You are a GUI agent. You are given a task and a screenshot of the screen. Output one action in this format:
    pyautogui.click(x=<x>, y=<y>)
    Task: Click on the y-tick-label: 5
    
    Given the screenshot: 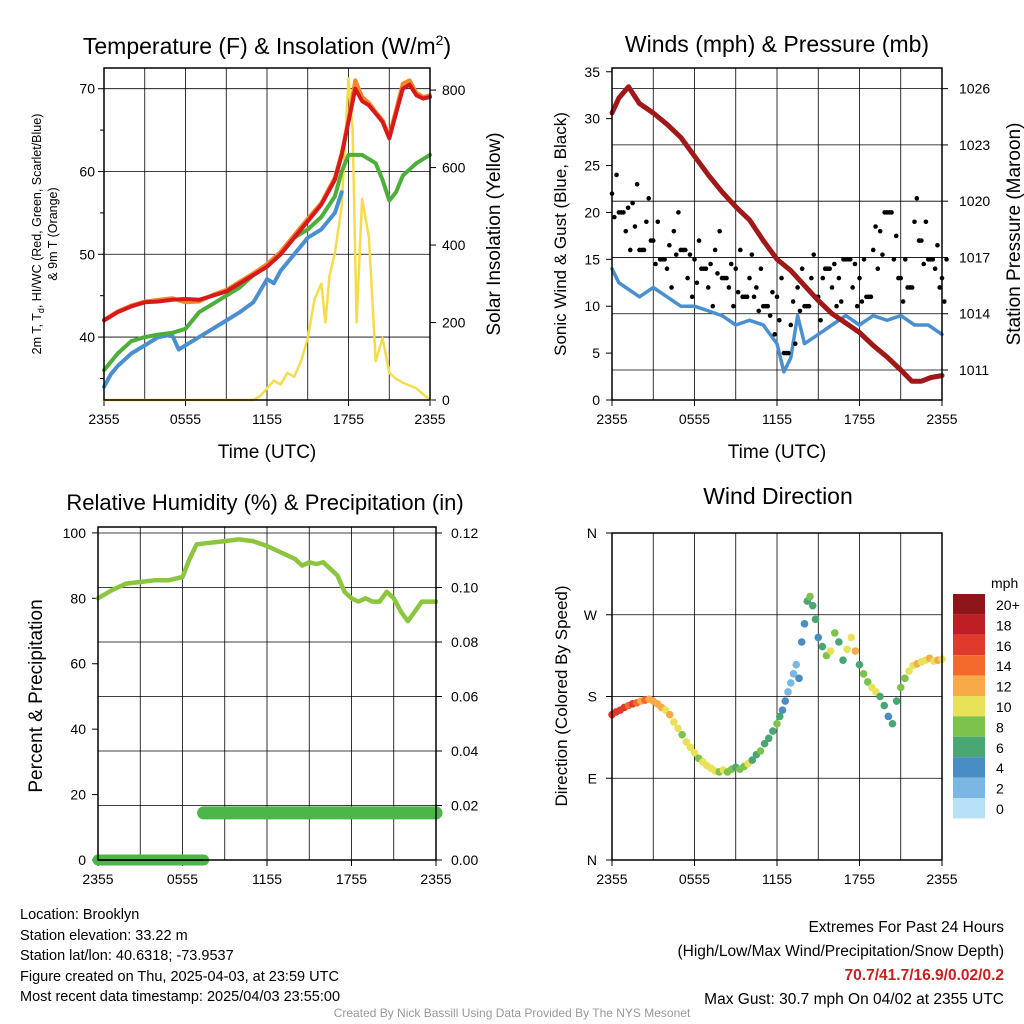 What is the action you would take?
    pyautogui.click(x=596, y=353)
    